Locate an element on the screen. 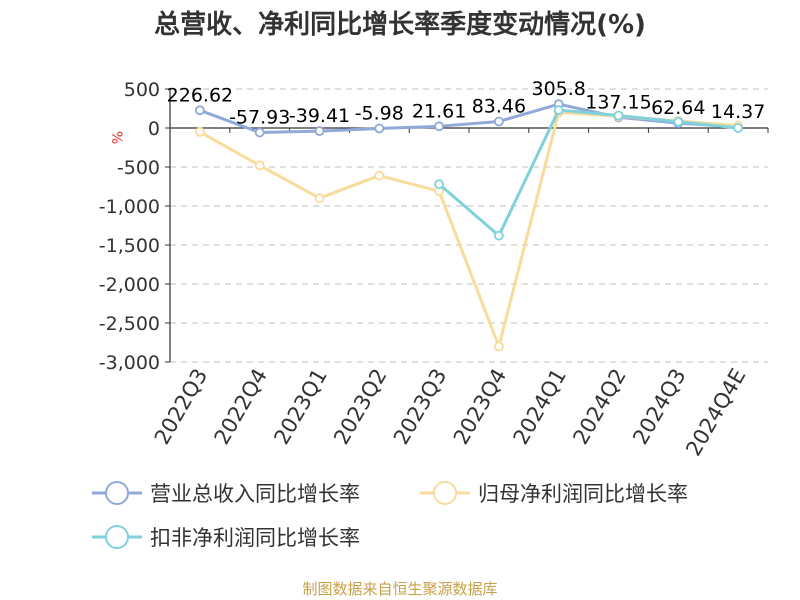 The image size is (800, 600). y-tick-label: -2,500 is located at coordinates (129, 324).